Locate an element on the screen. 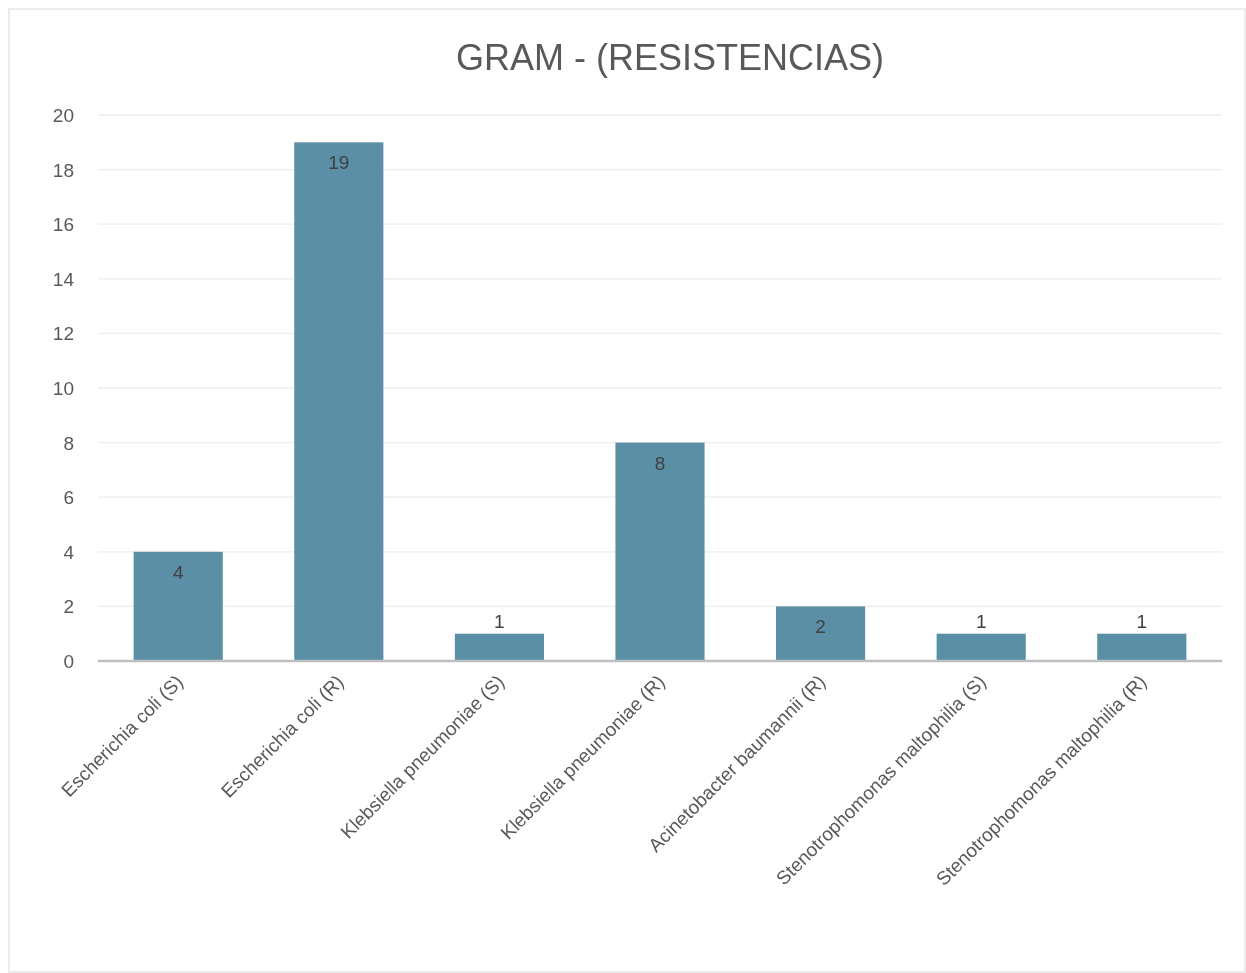  y-tick-label: 16 is located at coordinates (63, 225).